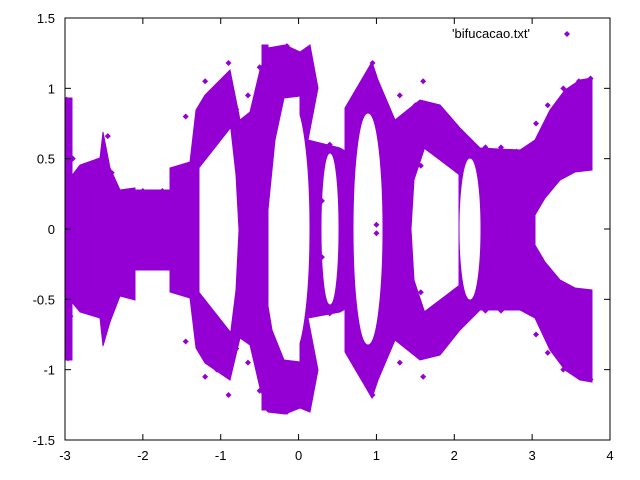  What do you see at coordinates (454, 455) in the screenshot?
I see `x-tick-label: 2` at bounding box center [454, 455].